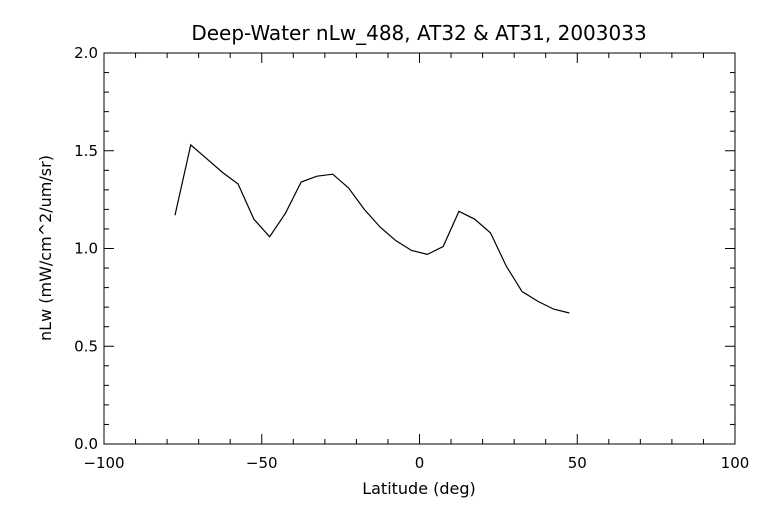  I want to click on x-tick-label: 100, so click(735, 463).